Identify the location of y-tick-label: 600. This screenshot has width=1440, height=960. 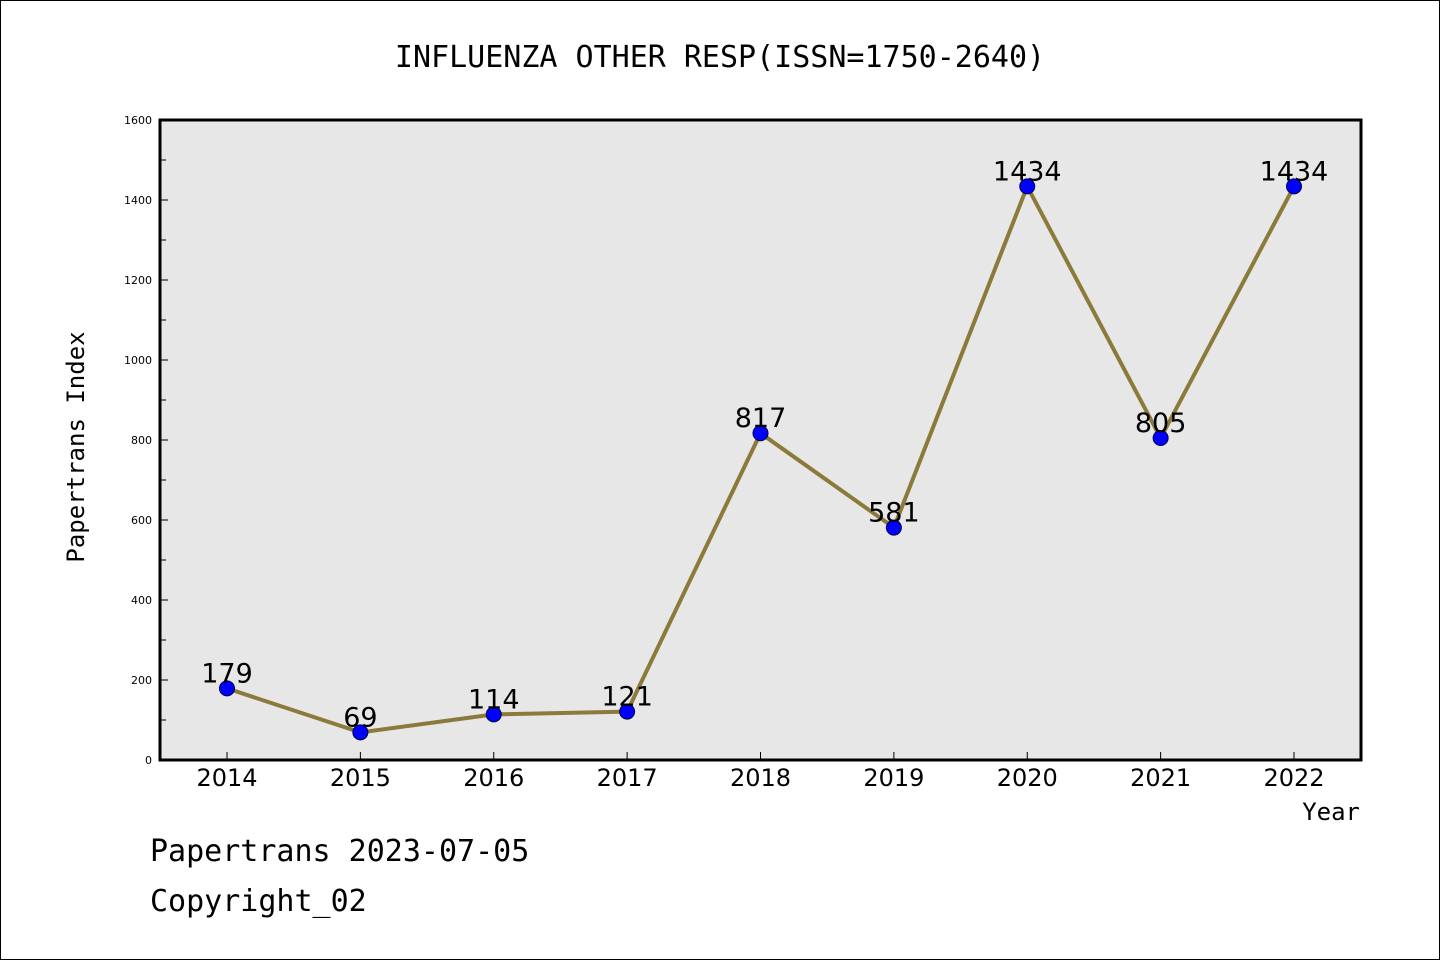
(141, 520).